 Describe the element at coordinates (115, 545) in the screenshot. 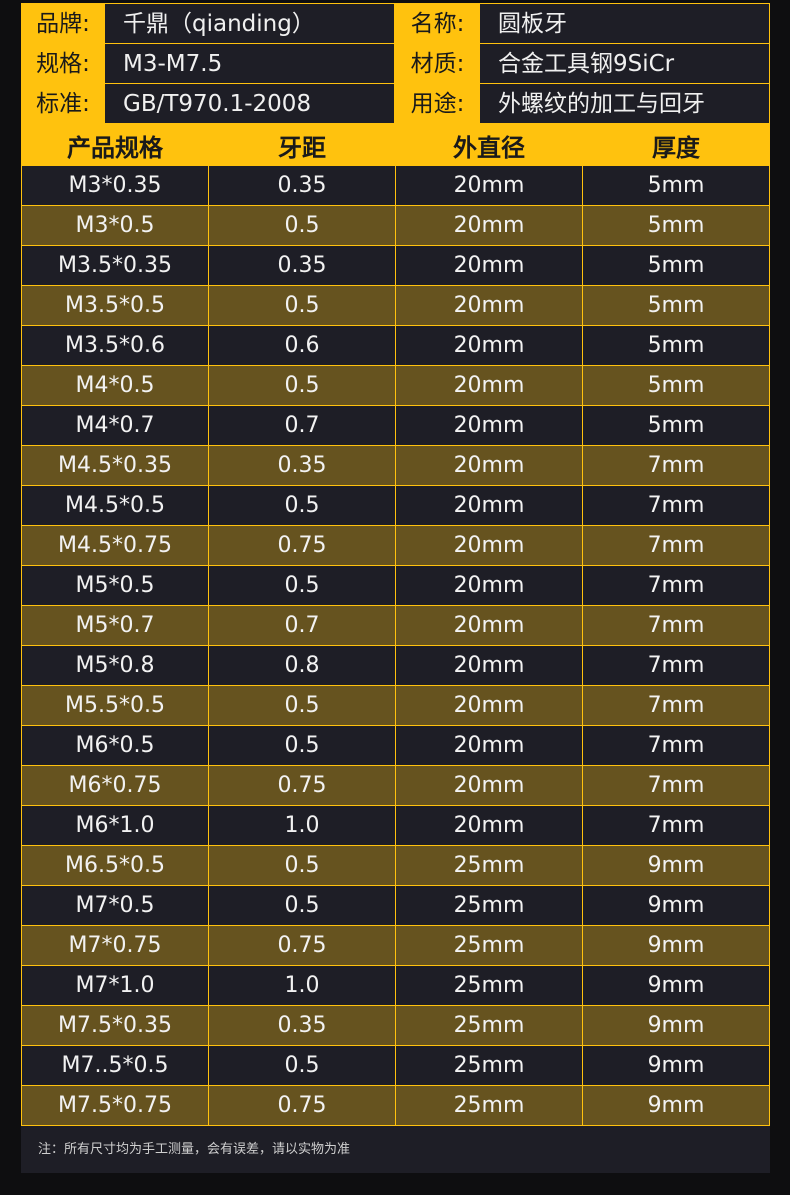

I see `table-cell: M4.5*0.75` at that location.